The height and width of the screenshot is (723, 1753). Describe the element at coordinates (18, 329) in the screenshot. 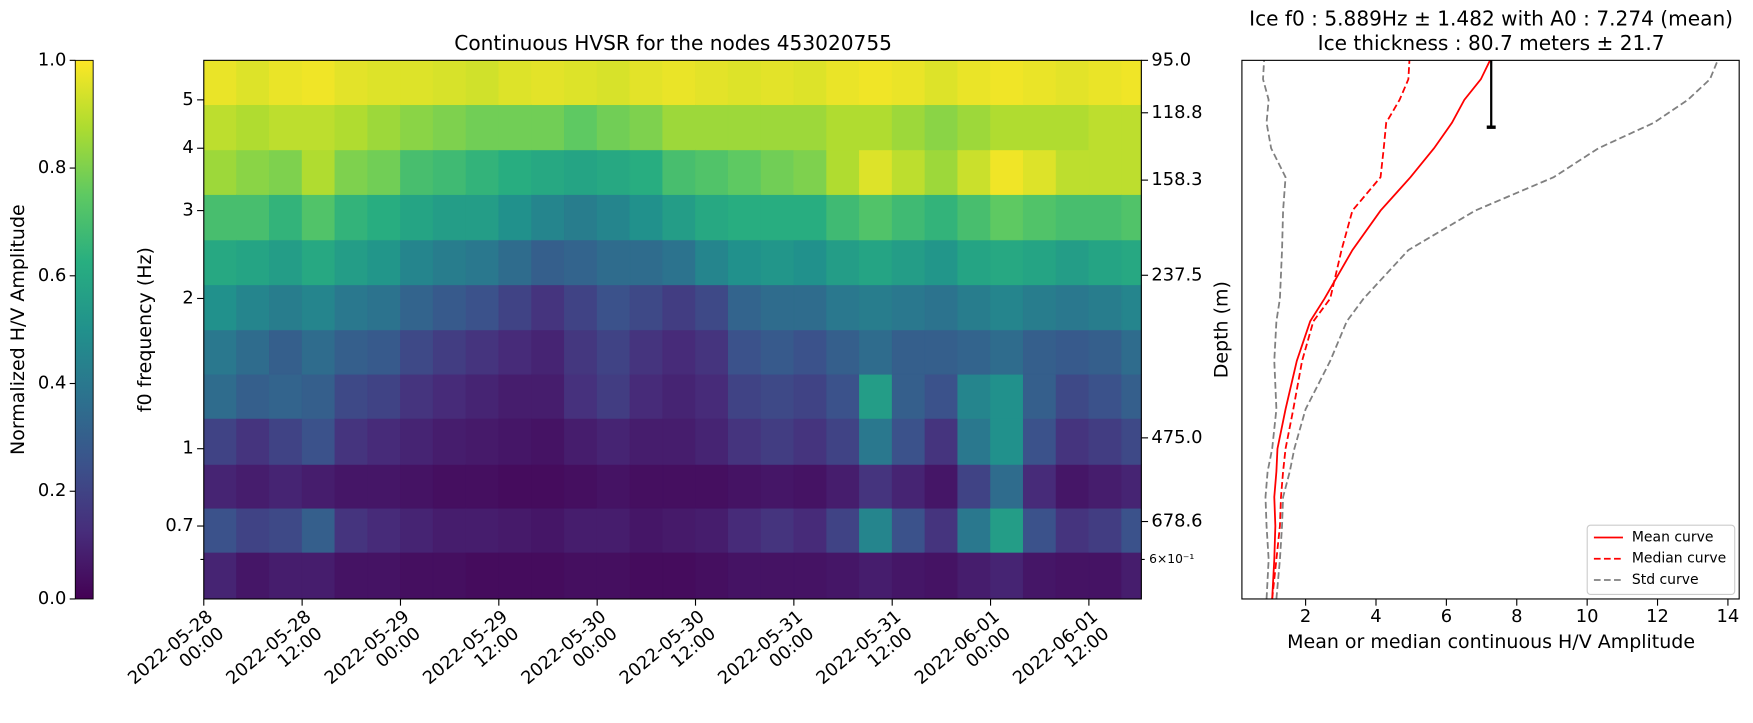

I see `colorbar-label: Normalized H/V Amplitude` at that location.